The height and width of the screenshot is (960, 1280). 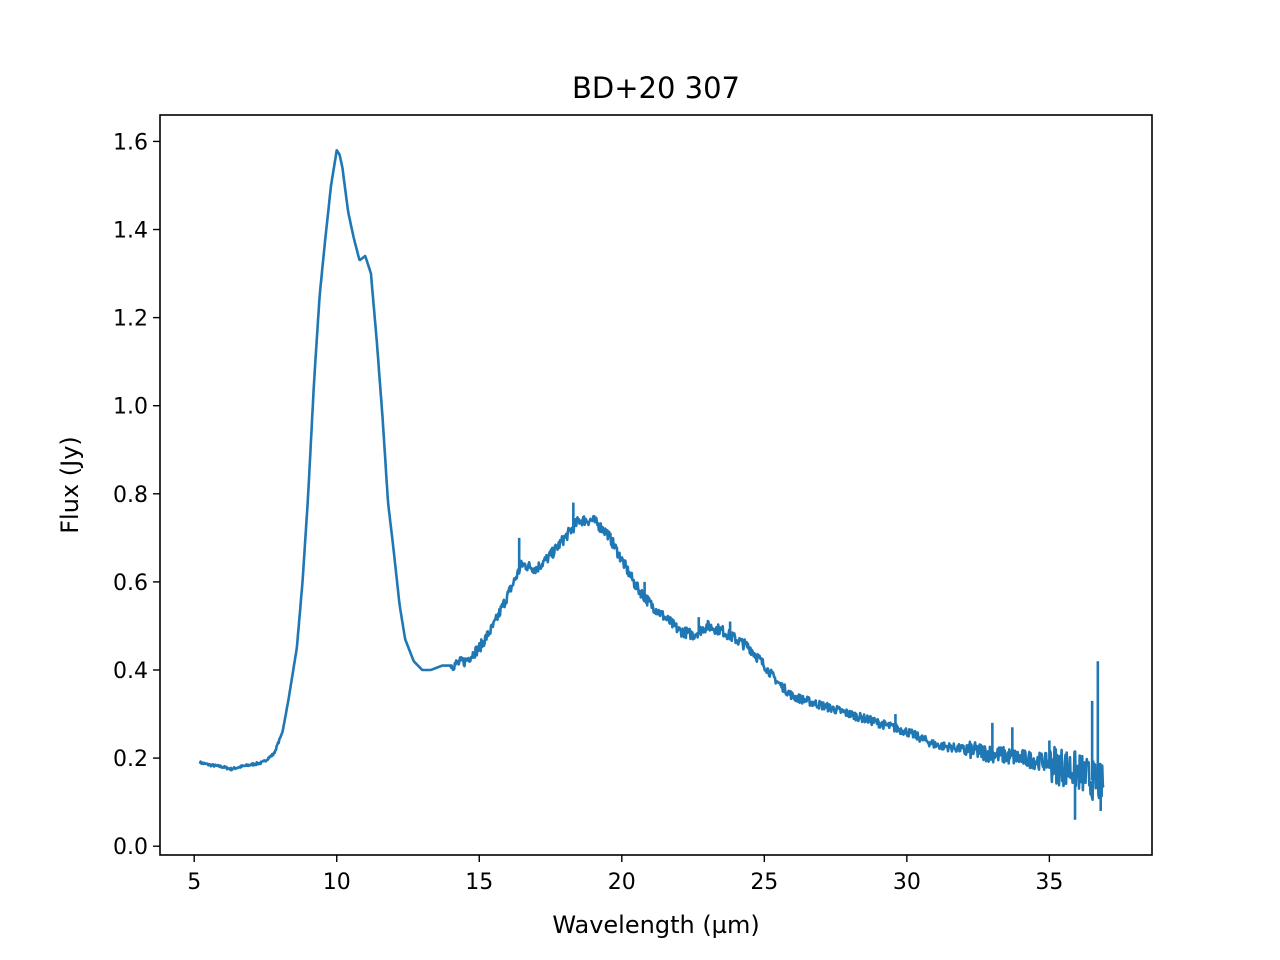 I want to click on y-axis-ticks: 0.0 0.2 0.4 0.6 0.8 1.0 1.2 1.4 1.6, so click(x=136, y=495).